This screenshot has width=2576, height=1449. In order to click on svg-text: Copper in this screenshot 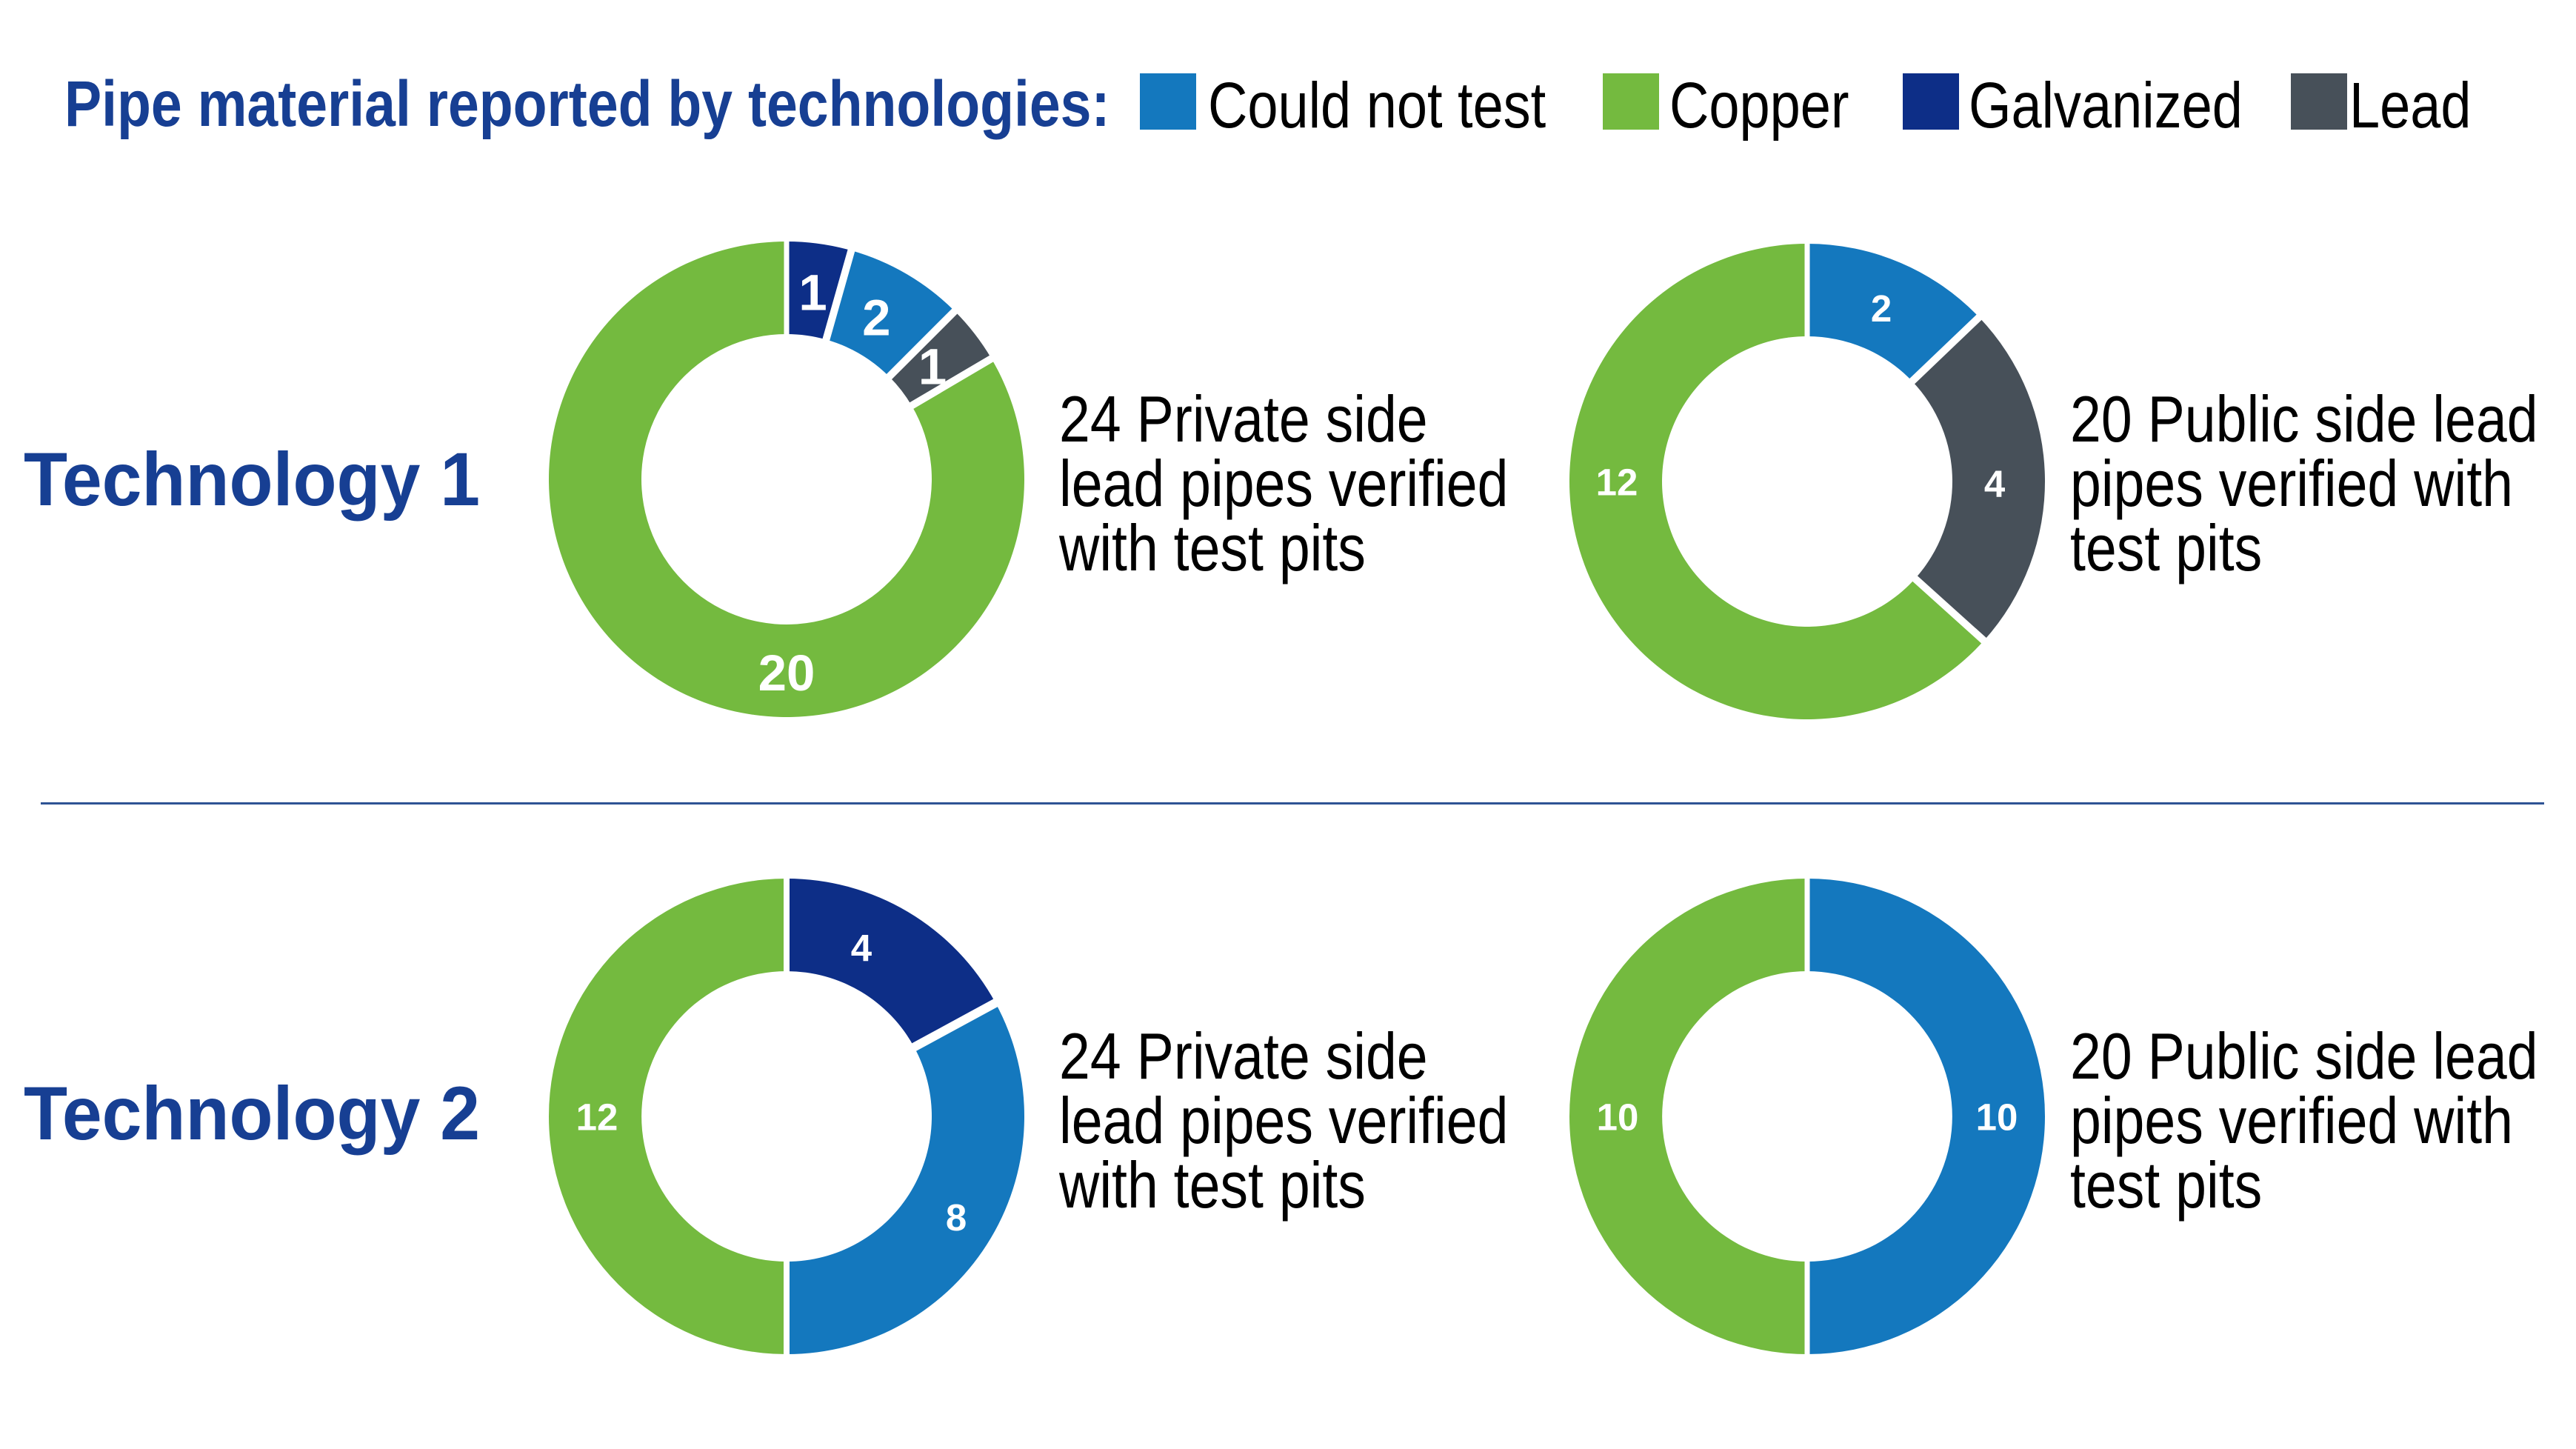, I will do `click(1759, 106)`.